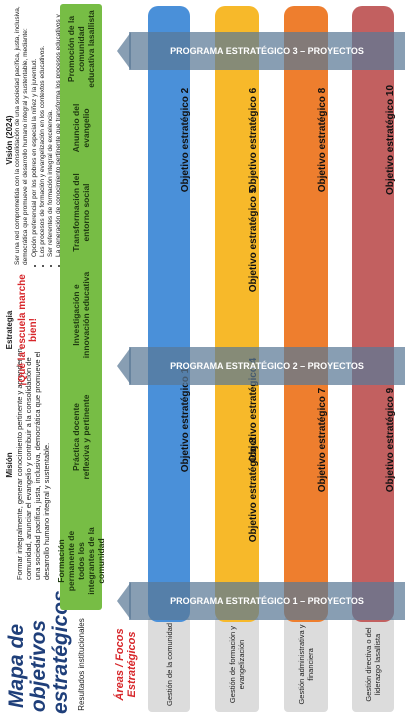 The width and height of the screenshot is (405, 720). I want to click on strategy-text: ¡Qué la escuela marche bien!, so click(28, 330).